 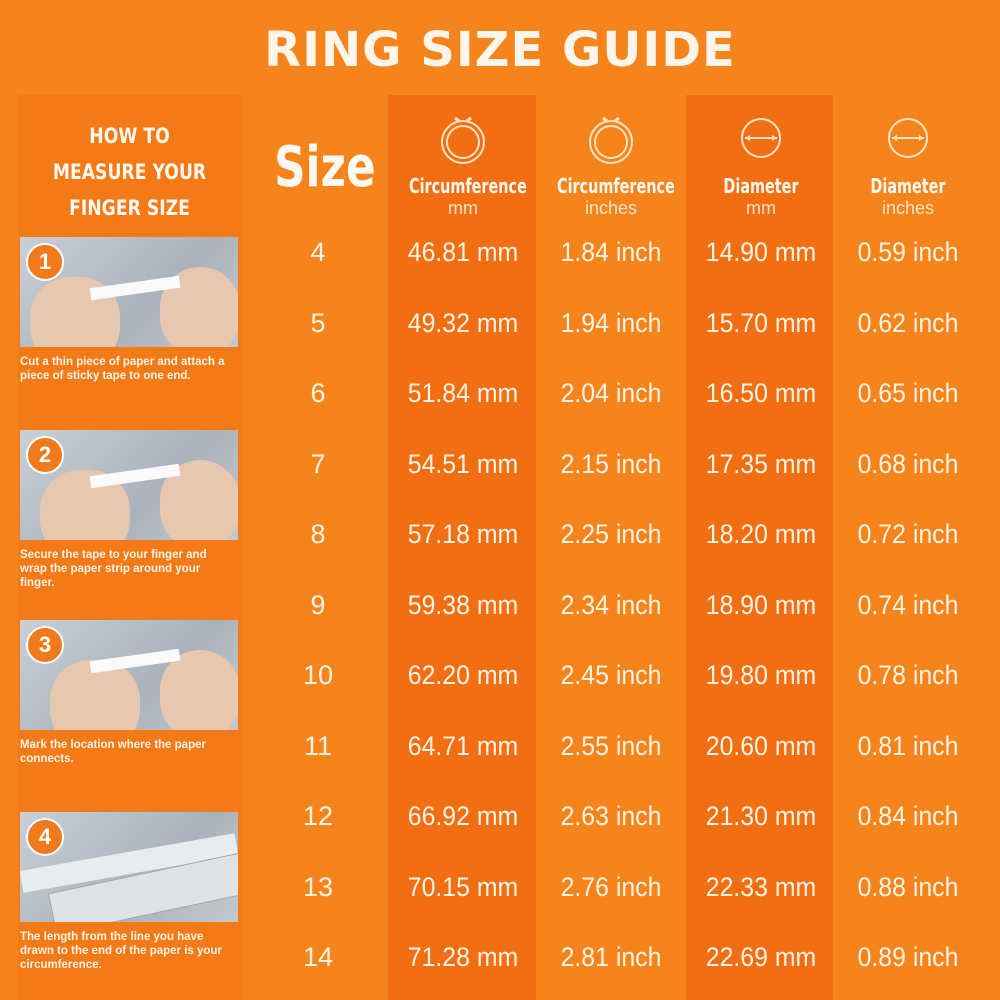 I want to click on column-header: Circumference inches, so click(x=611, y=164).